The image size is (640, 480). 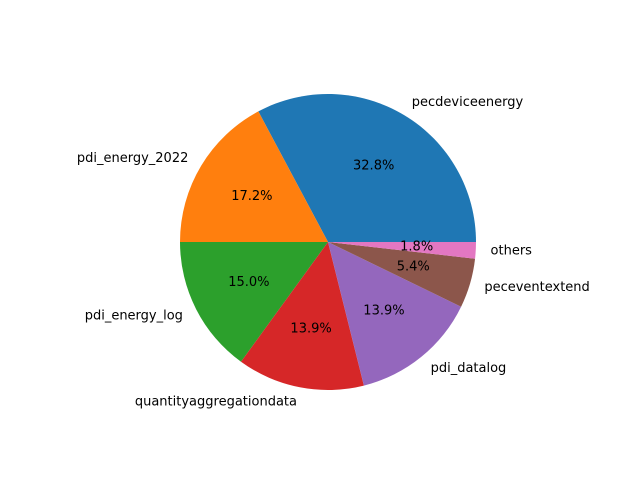 What do you see at coordinates (416, 247) in the screenshot?
I see `slice-percent-others: 1.8%` at bounding box center [416, 247].